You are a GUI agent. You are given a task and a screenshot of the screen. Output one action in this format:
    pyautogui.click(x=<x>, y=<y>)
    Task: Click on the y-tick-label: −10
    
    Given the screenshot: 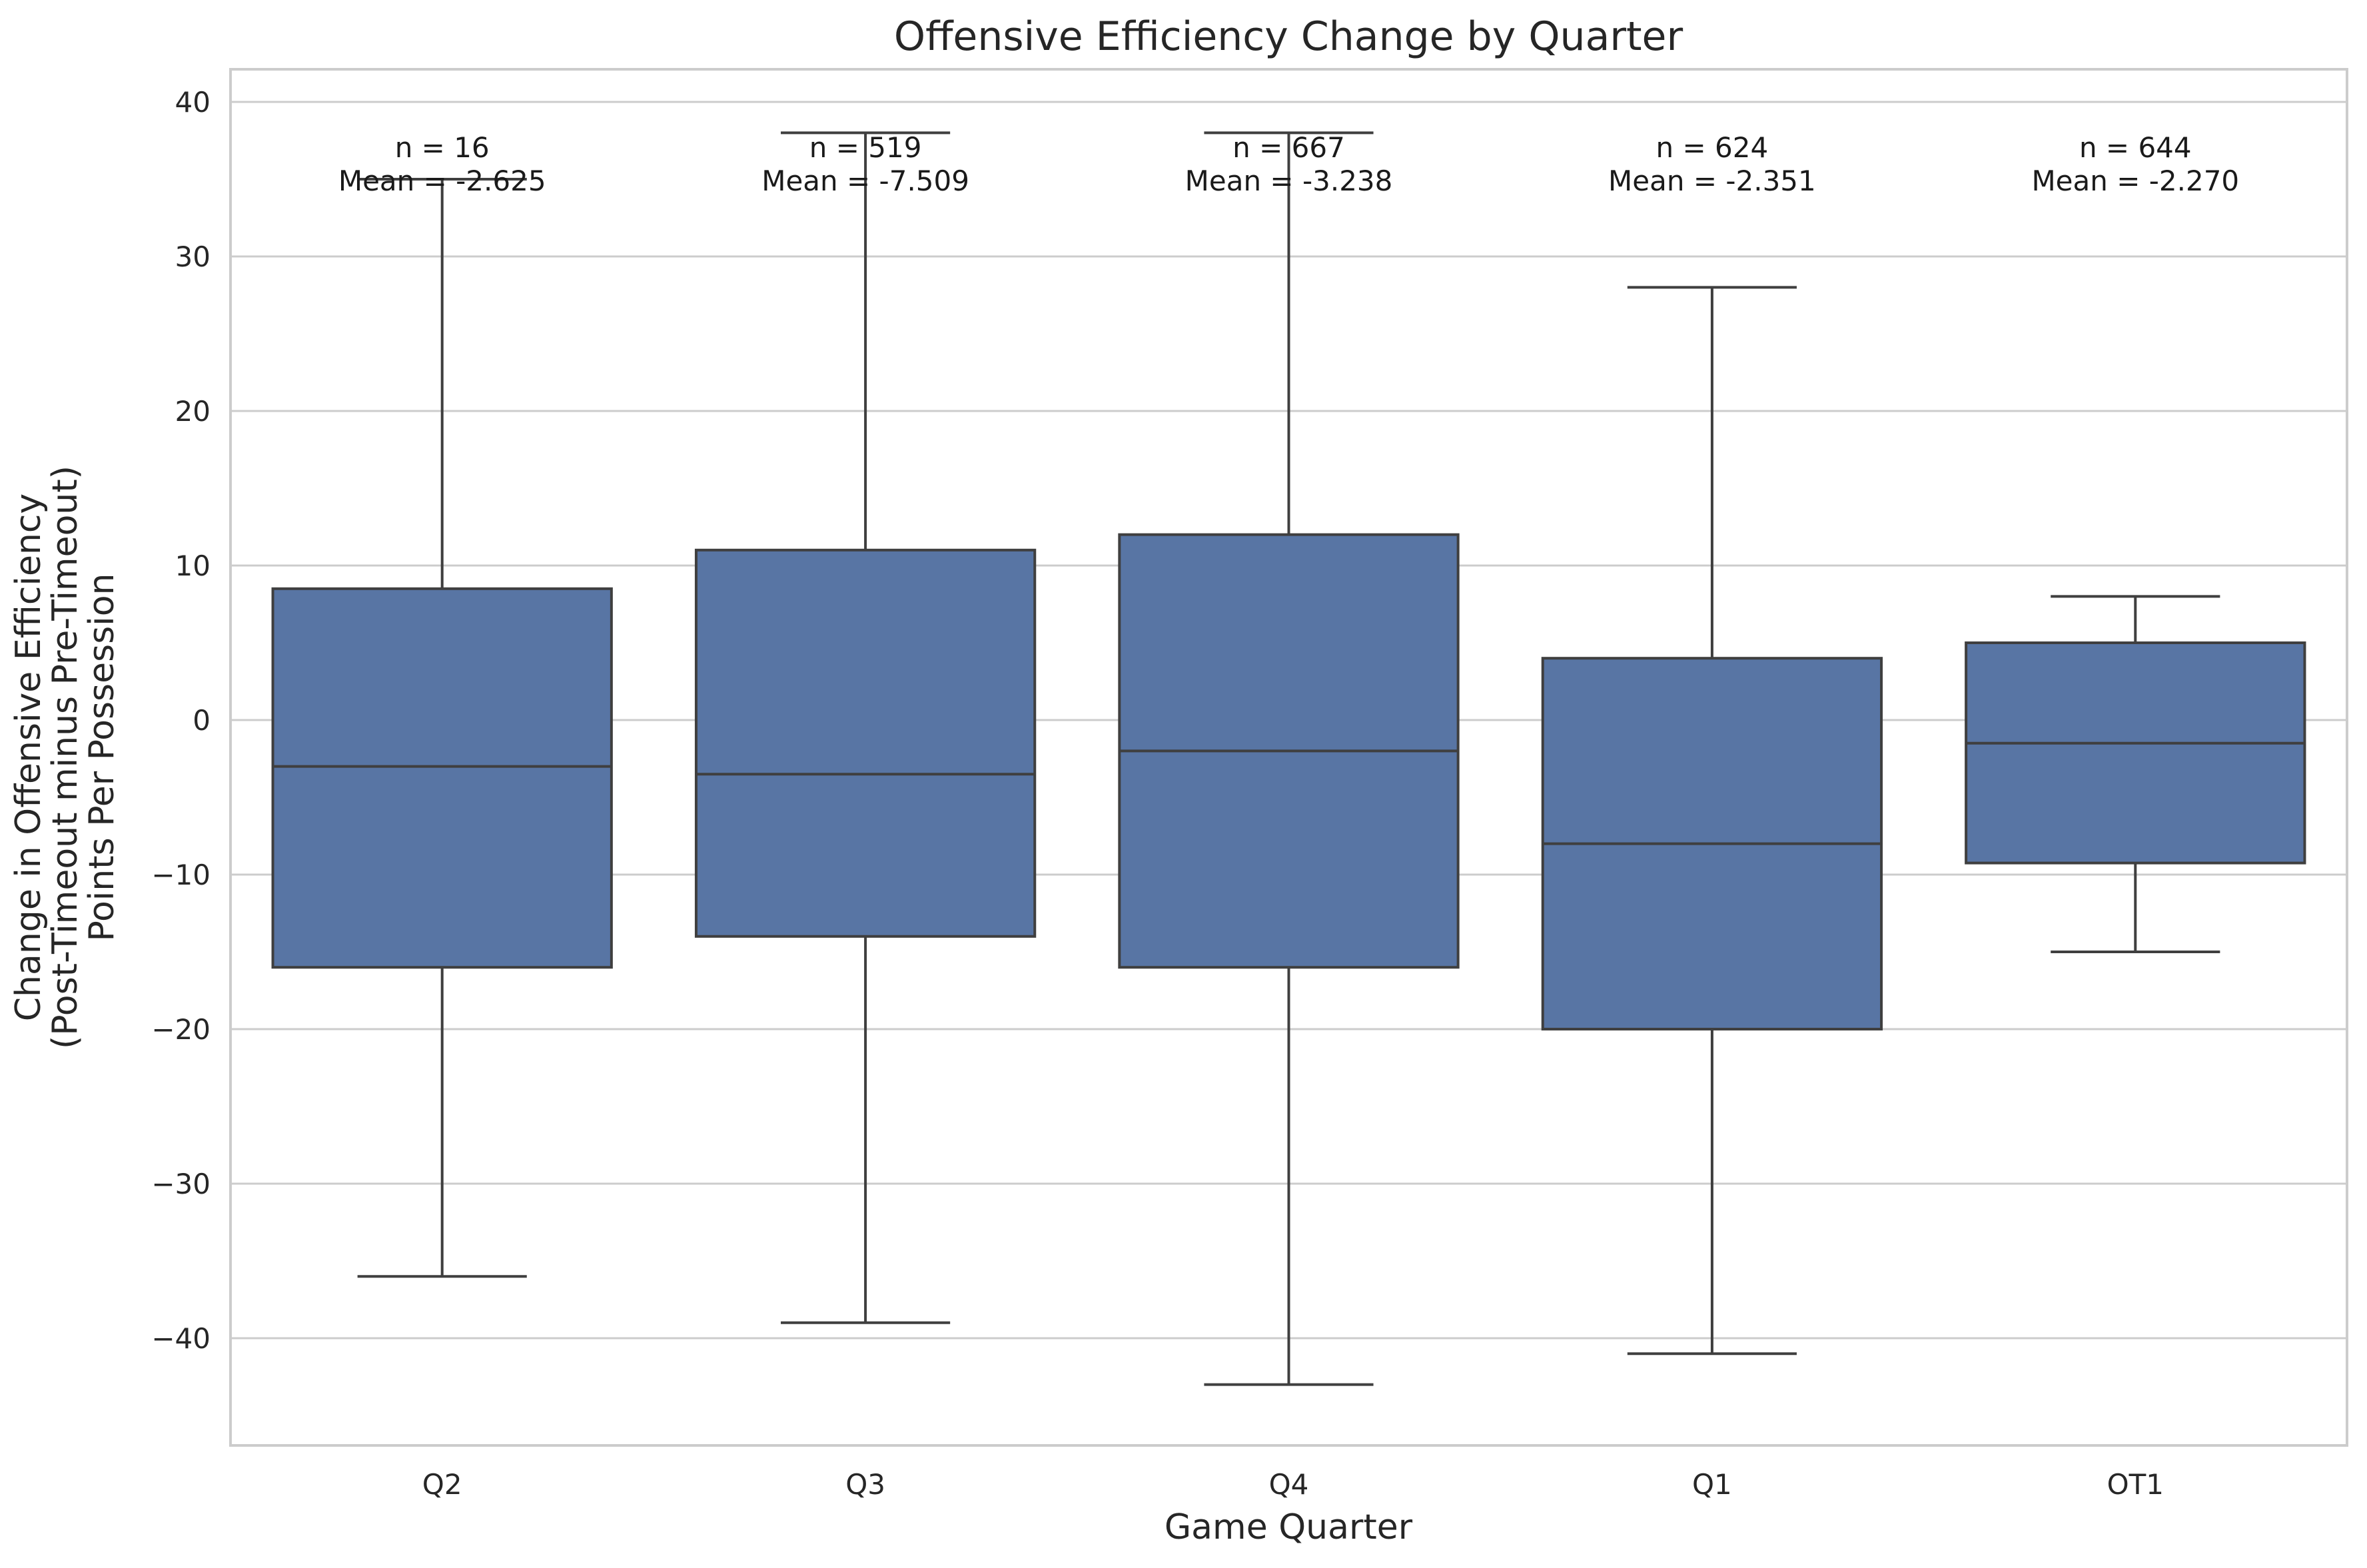 What is the action you would take?
    pyautogui.click(x=181, y=875)
    